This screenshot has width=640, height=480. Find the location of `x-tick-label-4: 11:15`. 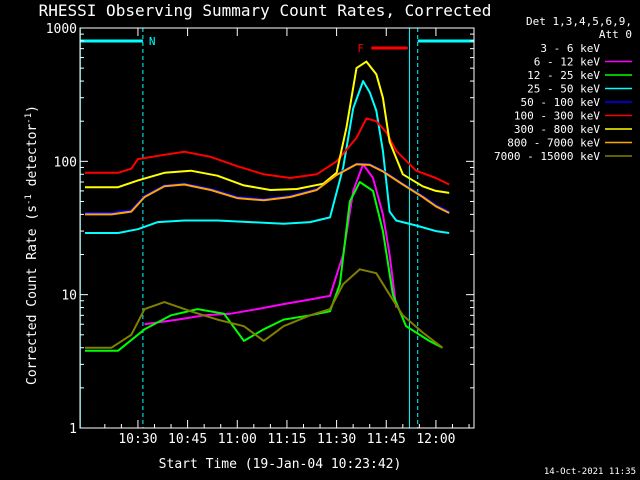

x-tick-label-4: 11:15 is located at coordinates (286, 439).